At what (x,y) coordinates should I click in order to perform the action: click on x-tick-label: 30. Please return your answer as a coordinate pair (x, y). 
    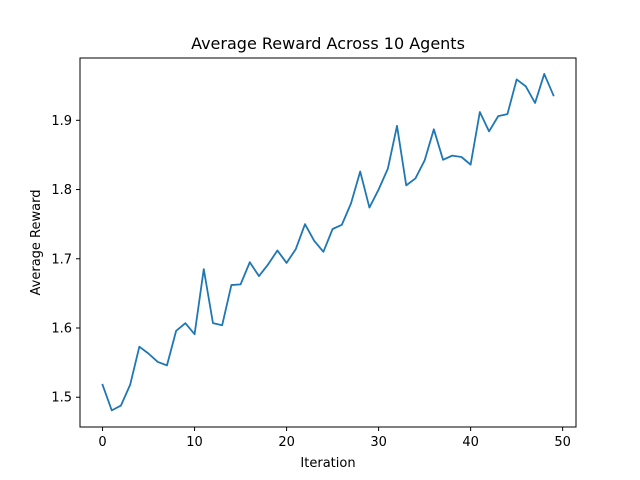
    Looking at the image, I should click on (378, 442).